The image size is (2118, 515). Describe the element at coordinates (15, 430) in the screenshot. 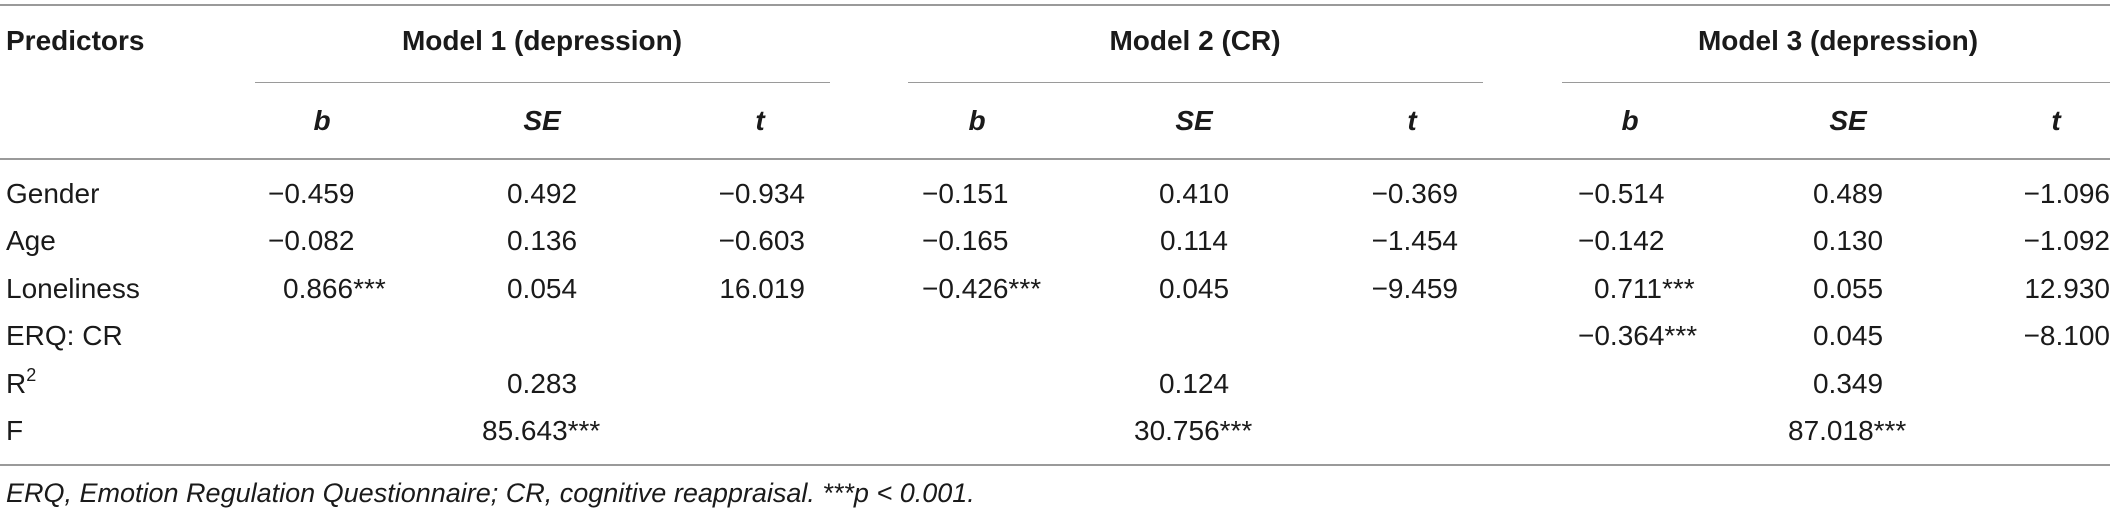

I see `row-label-f: F` at that location.